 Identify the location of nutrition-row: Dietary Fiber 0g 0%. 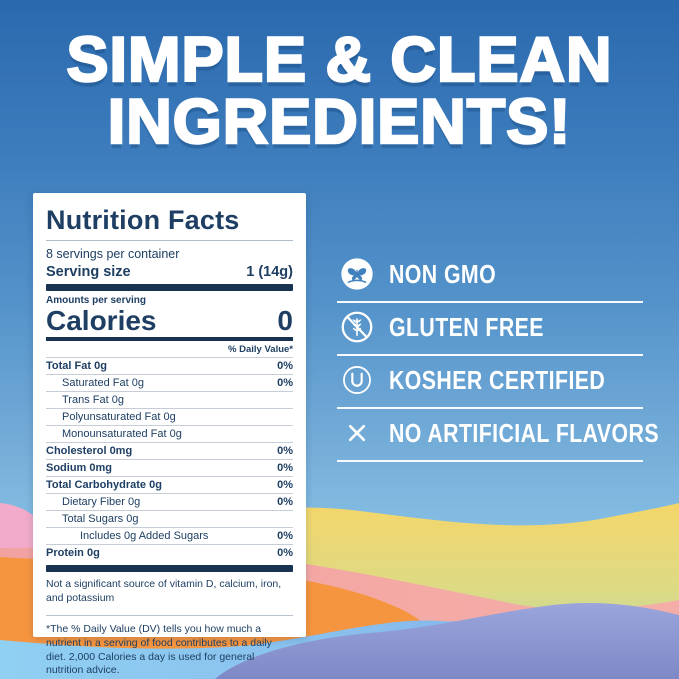
(169, 501).